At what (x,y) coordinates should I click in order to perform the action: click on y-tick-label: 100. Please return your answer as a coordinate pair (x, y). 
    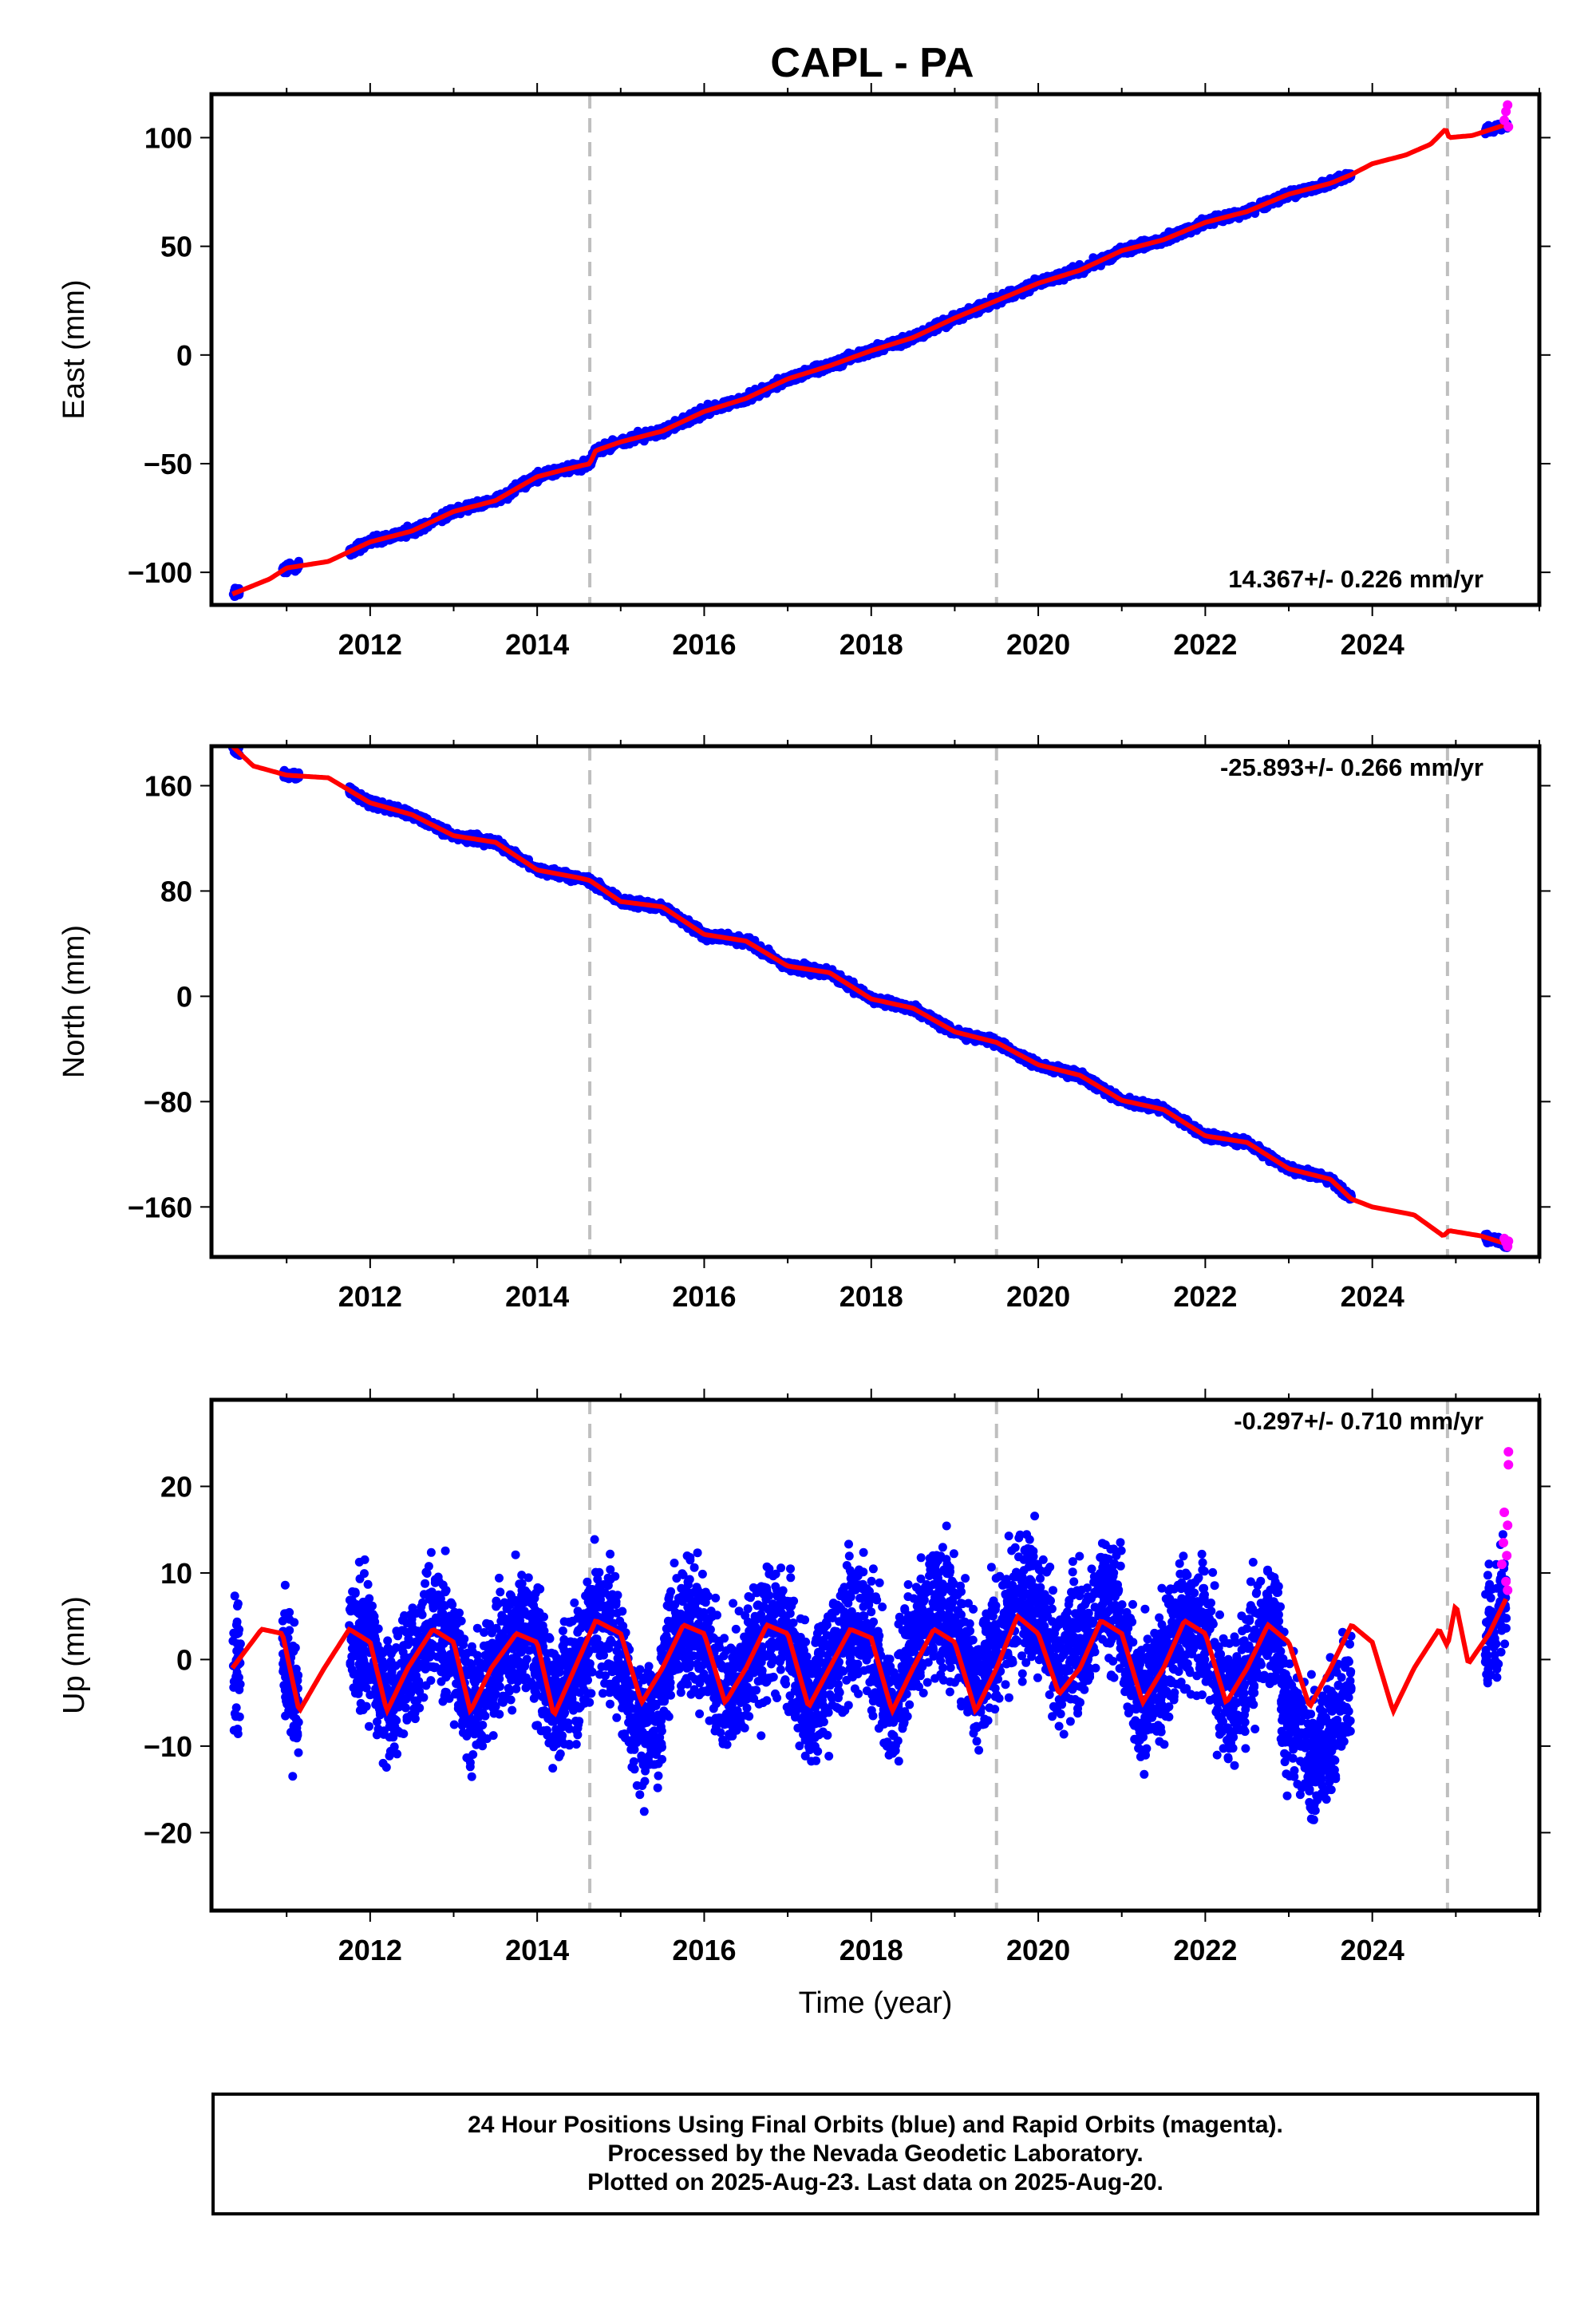
    Looking at the image, I should click on (168, 137).